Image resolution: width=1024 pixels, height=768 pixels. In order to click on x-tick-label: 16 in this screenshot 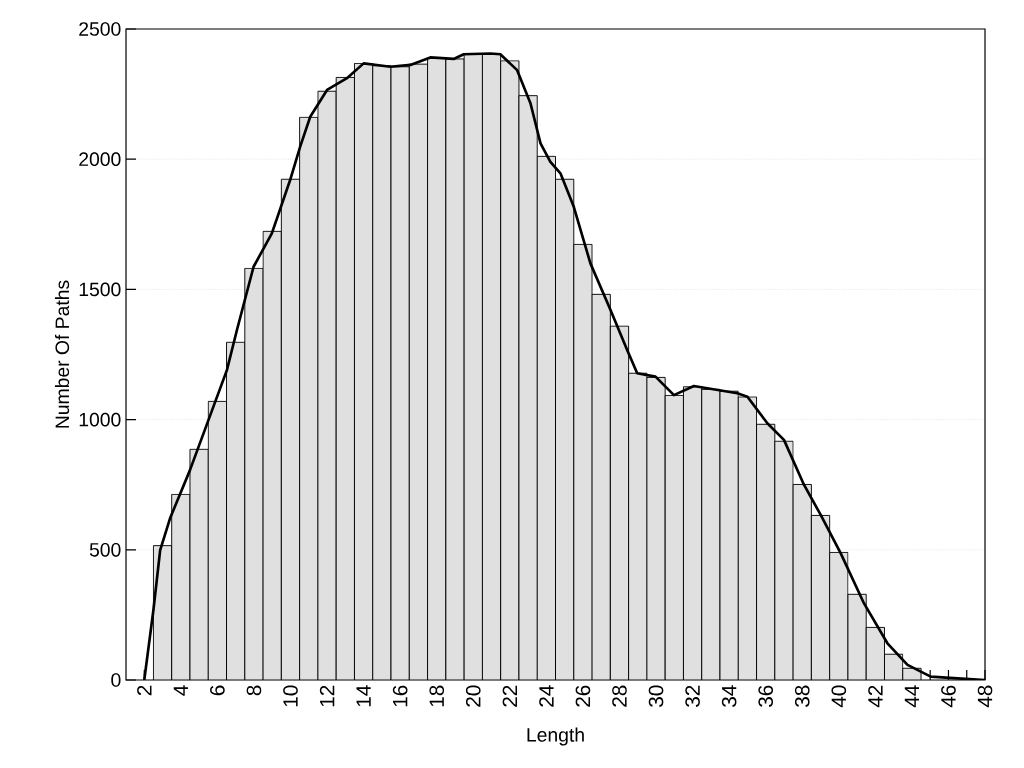, I will do `click(400, 696)`.